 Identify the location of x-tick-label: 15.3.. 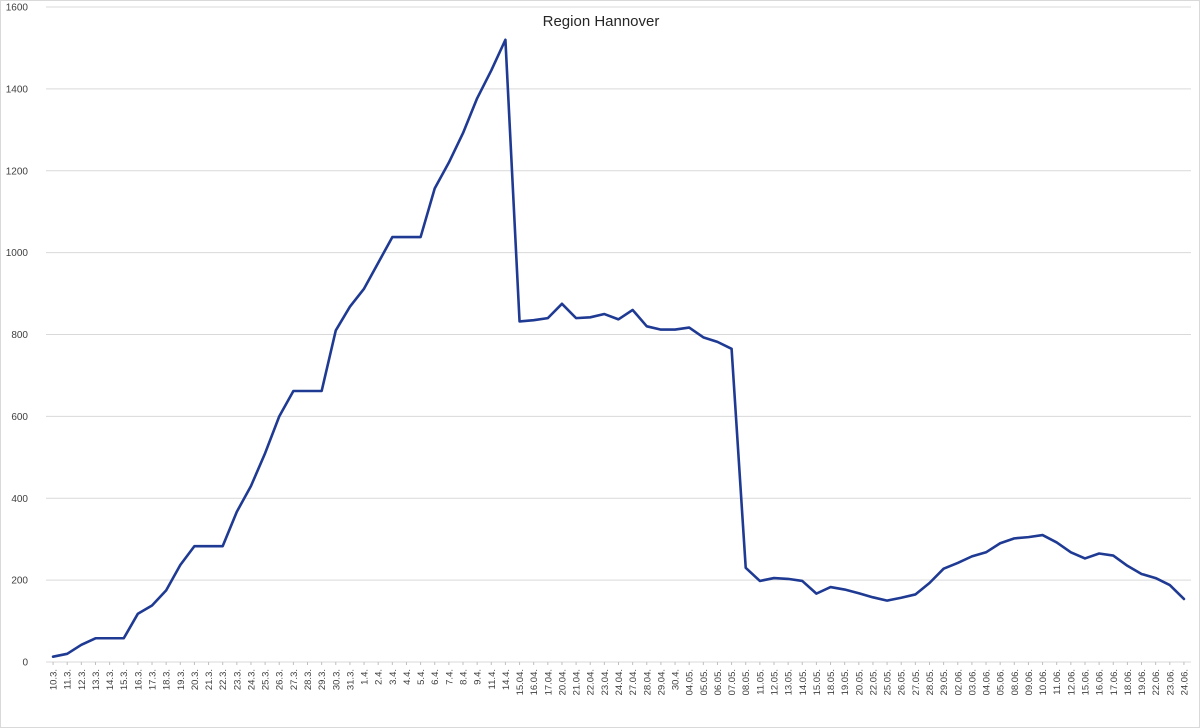
(124, 679).